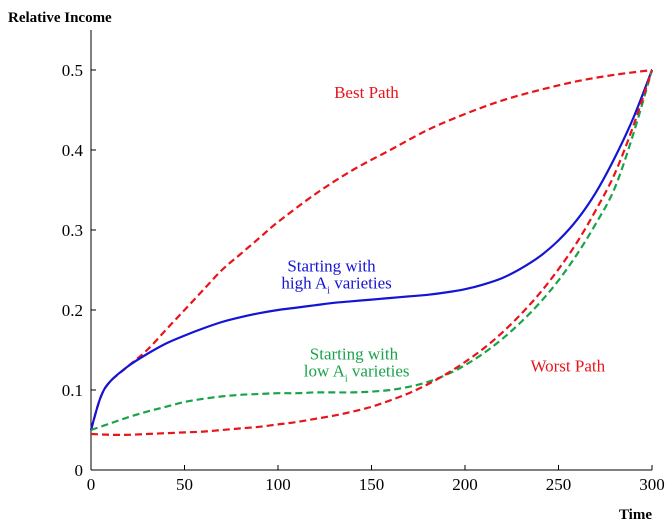 The width and height of the screenshot is (666, 529). I want to click on y-tick-label: 0.3, so click(72, 230).